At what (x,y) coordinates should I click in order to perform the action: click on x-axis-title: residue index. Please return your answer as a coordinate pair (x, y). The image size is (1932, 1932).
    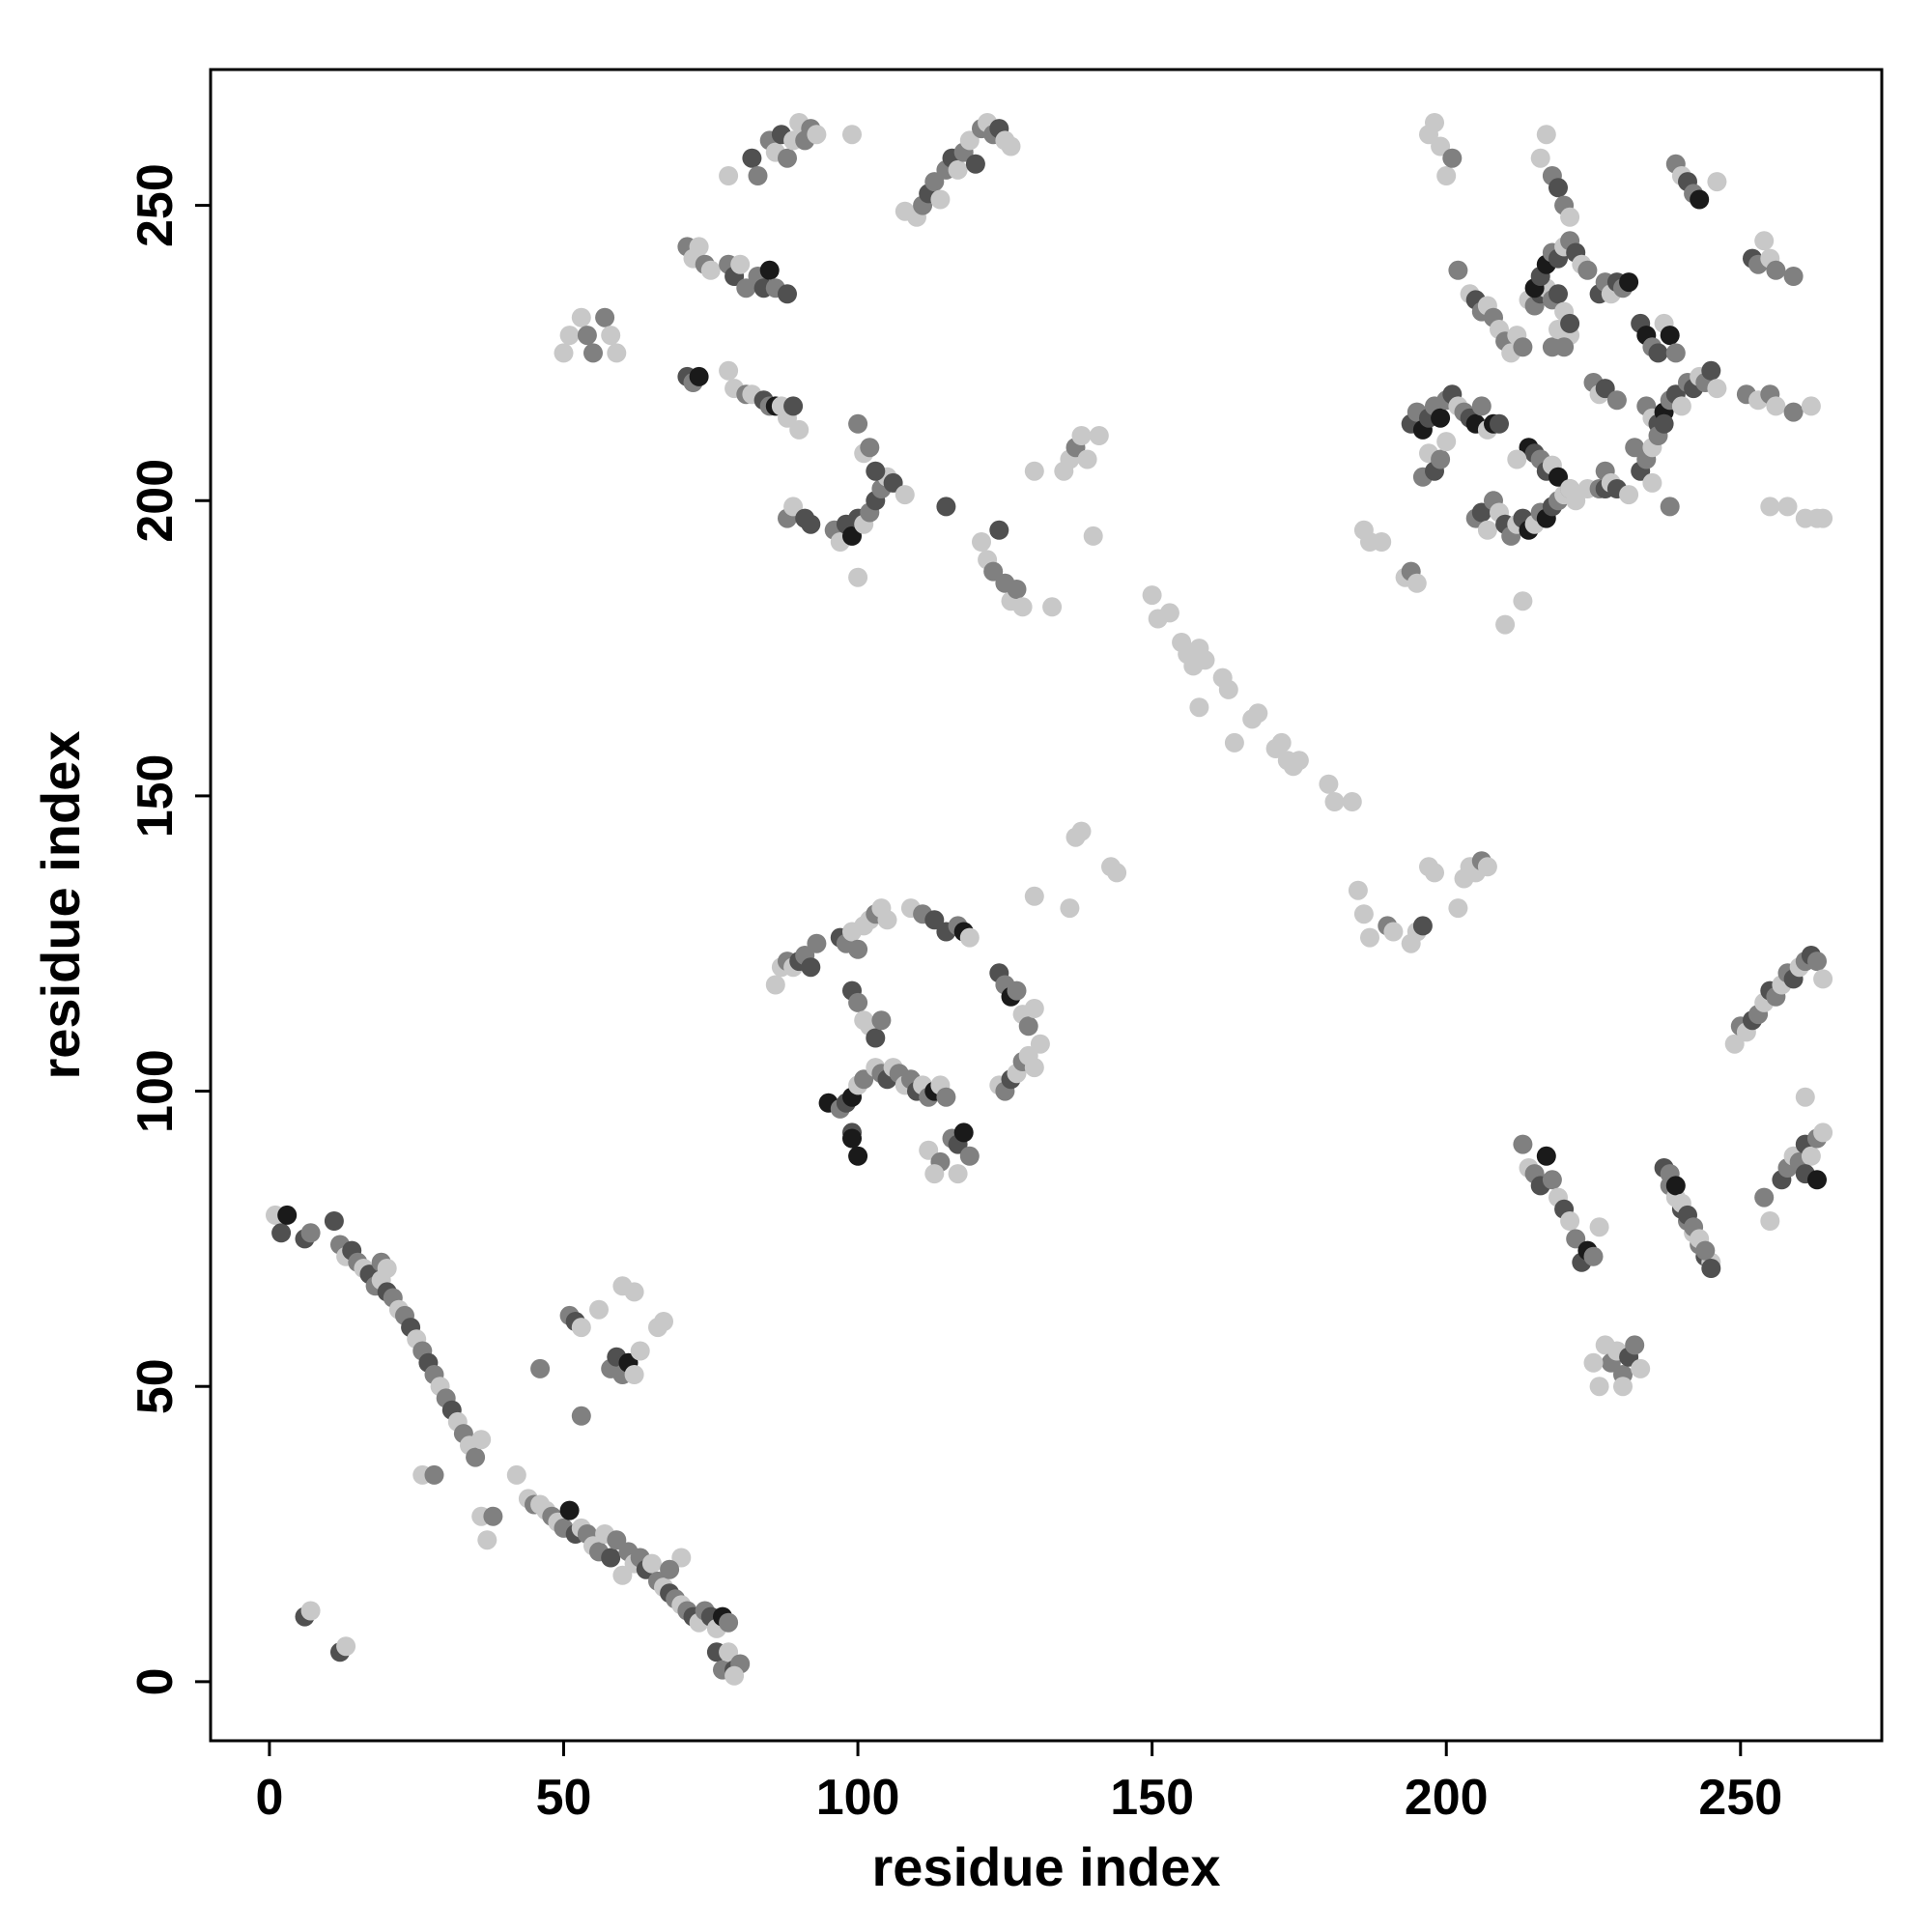
    Looking at the image, I should click on (1045, 1866).